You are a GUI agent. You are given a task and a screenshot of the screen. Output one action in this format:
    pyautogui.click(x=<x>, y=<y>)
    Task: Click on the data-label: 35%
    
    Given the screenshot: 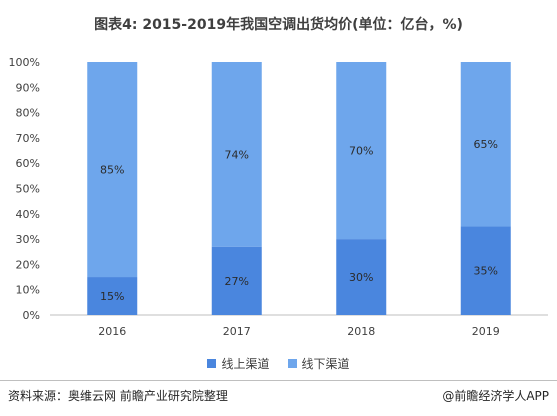 What is the action you would take?
    pyautogui.click(x=486, y=271)
    